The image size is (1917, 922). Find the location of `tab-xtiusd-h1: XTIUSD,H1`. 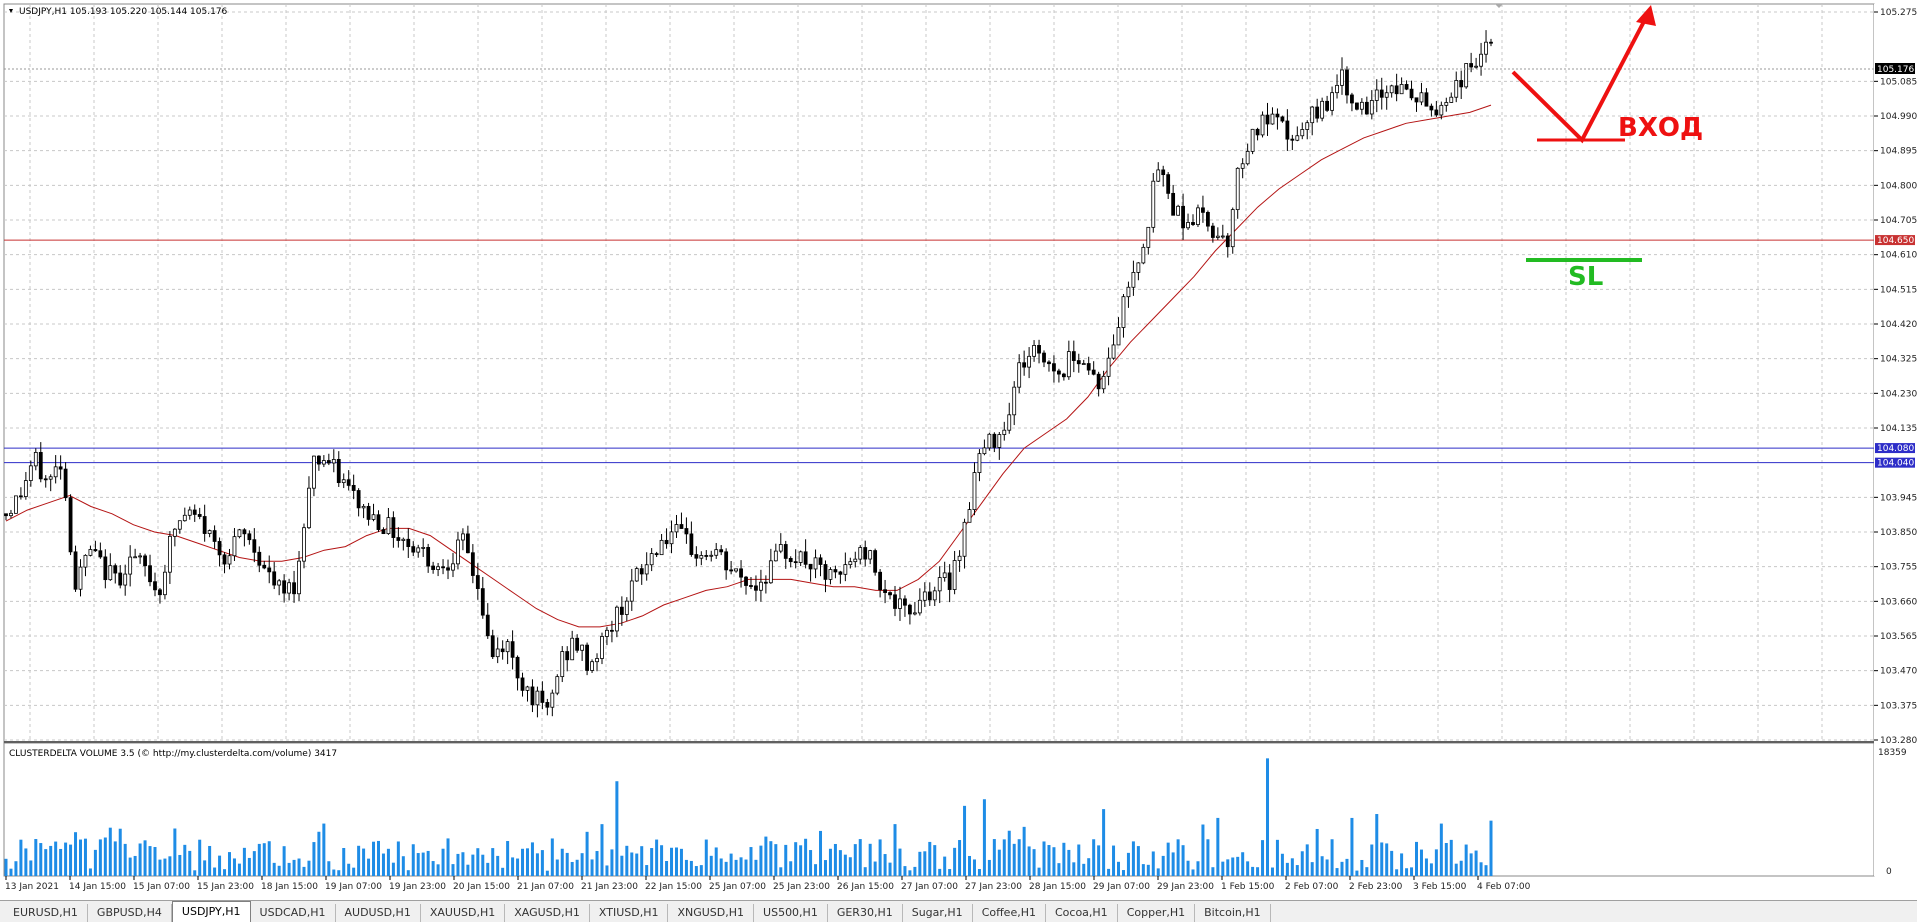

tab-xtiusd-h1: XTIUSD,H1 is located at coordinates (629, 913).